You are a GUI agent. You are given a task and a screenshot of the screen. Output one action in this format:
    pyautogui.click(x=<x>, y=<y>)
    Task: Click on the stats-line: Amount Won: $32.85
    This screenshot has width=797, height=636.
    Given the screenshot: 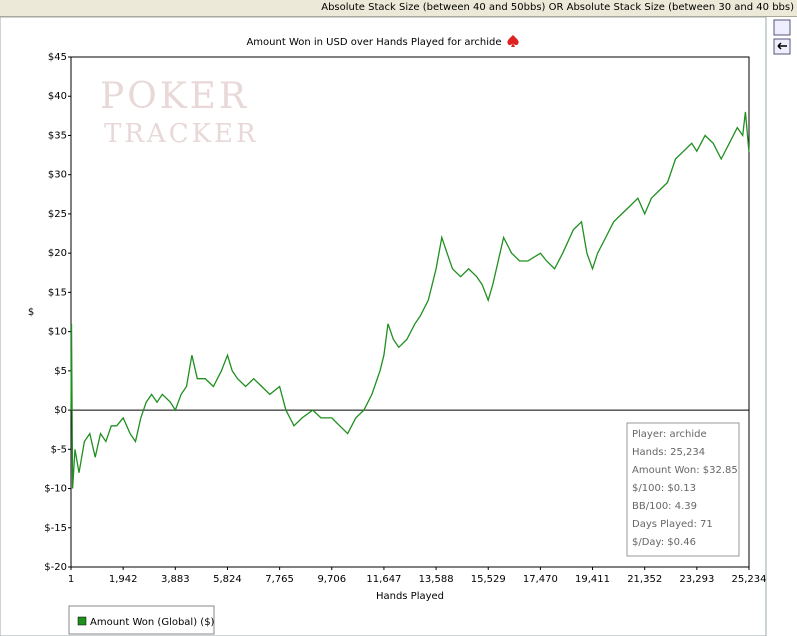 What is the action you would take?
    pyautogui.click(x=685, y=470)
    